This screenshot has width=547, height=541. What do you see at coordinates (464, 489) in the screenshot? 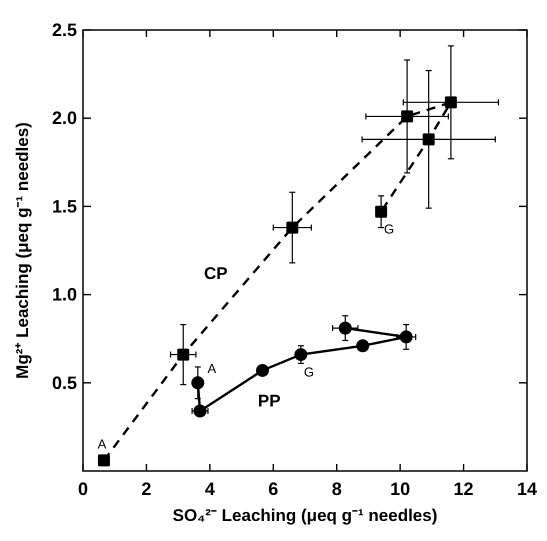
I see `x-tick-label: 12` at bounding box center [464, 489].